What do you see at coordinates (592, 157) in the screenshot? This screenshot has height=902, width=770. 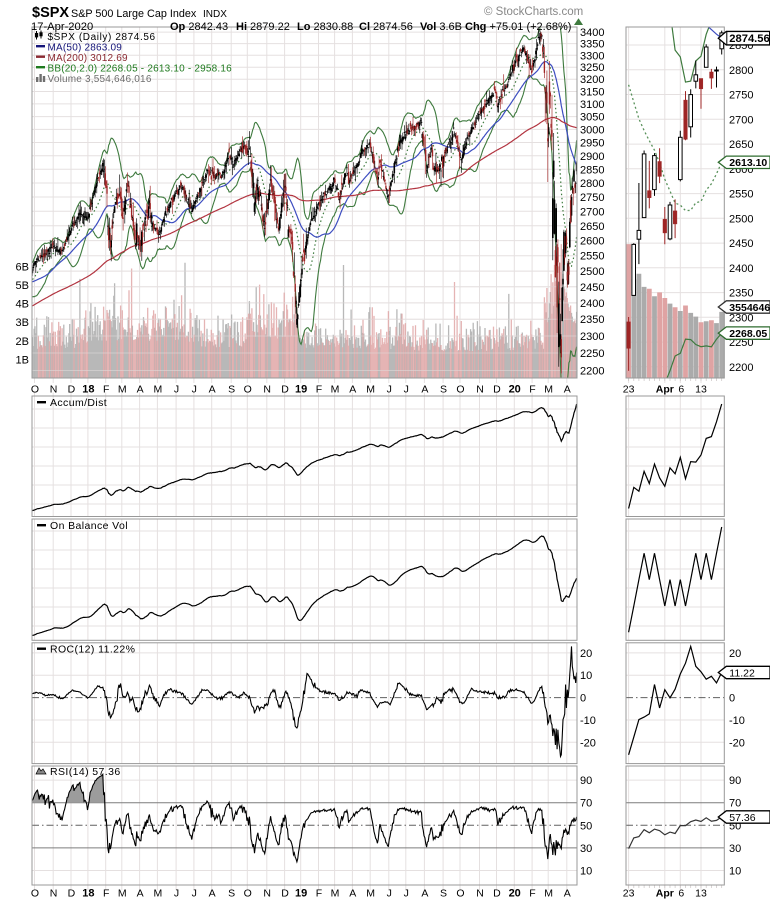 I see `svg-text: 2900` at bounding box center [592, 157].